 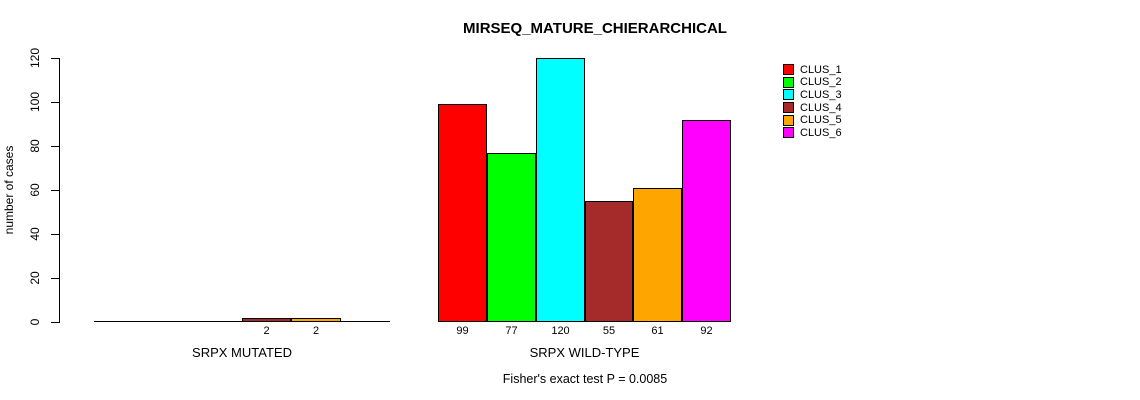 What do you see at coordinates (821, 107) in the screenshot?
I see `legend-label: CLUS_4` at bounding box center [821, 107].